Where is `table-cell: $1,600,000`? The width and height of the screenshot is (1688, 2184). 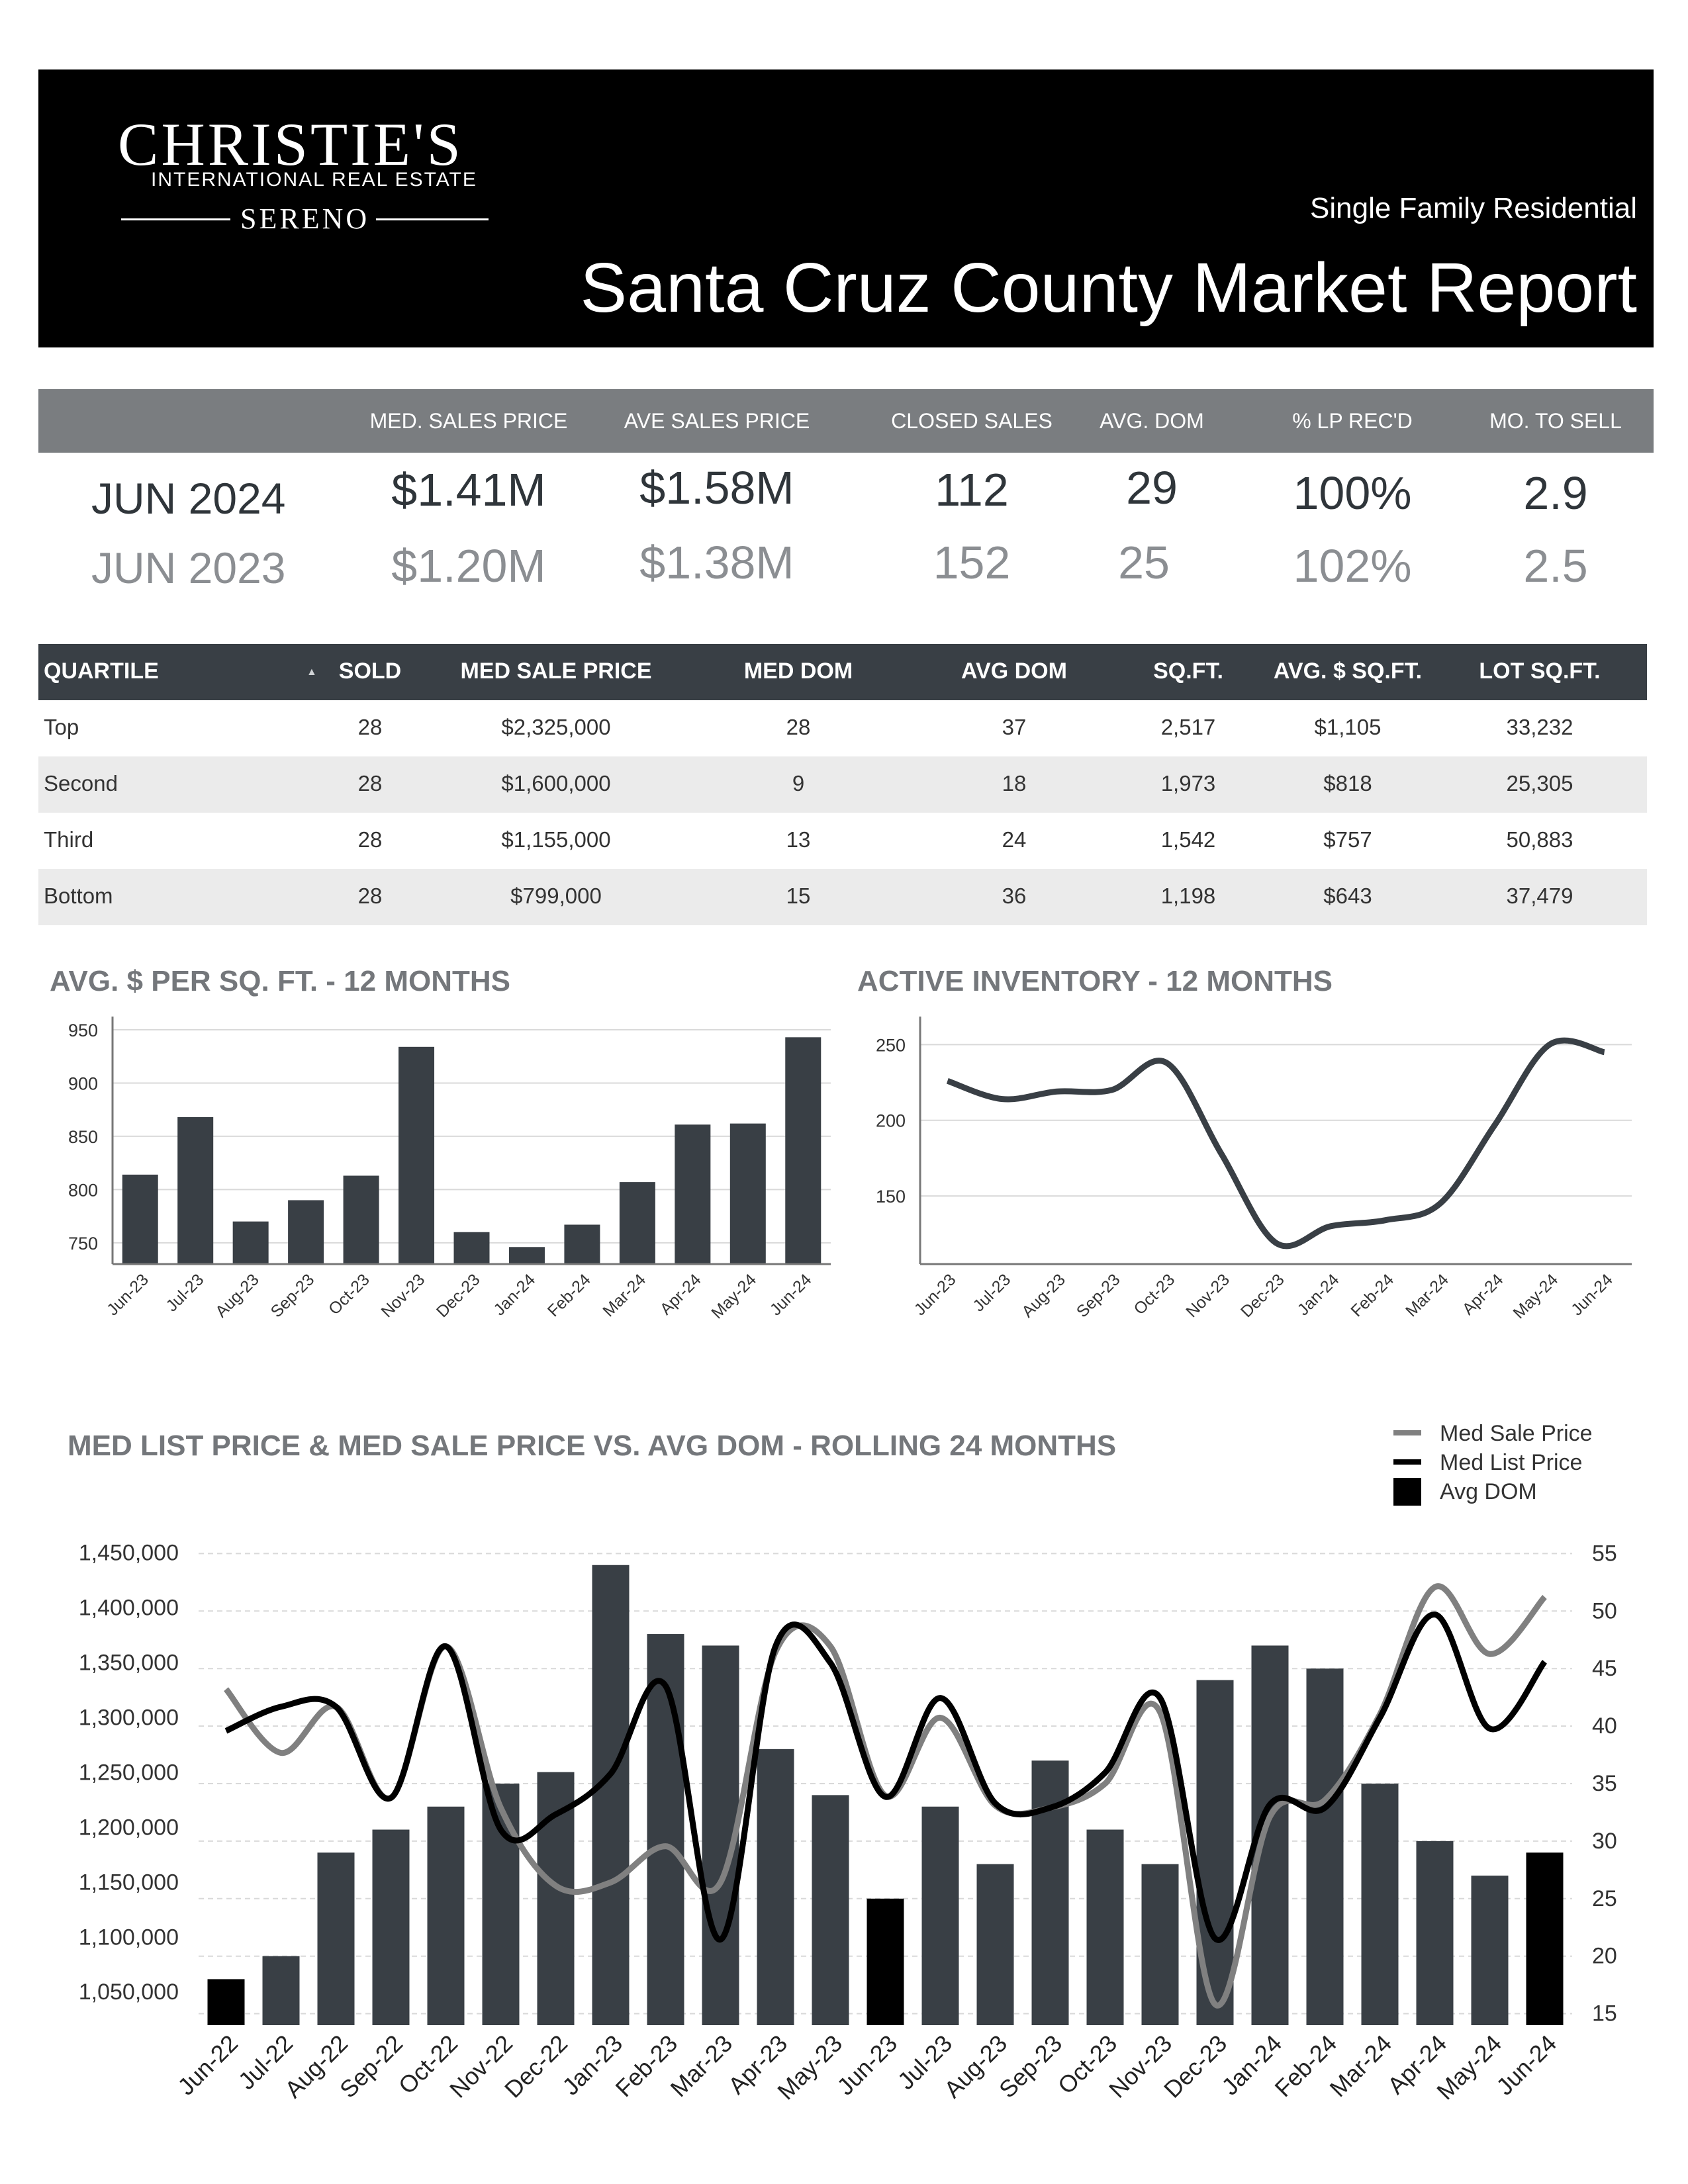 table-cell: $1,600,000 is located at coordinates (556, 783).